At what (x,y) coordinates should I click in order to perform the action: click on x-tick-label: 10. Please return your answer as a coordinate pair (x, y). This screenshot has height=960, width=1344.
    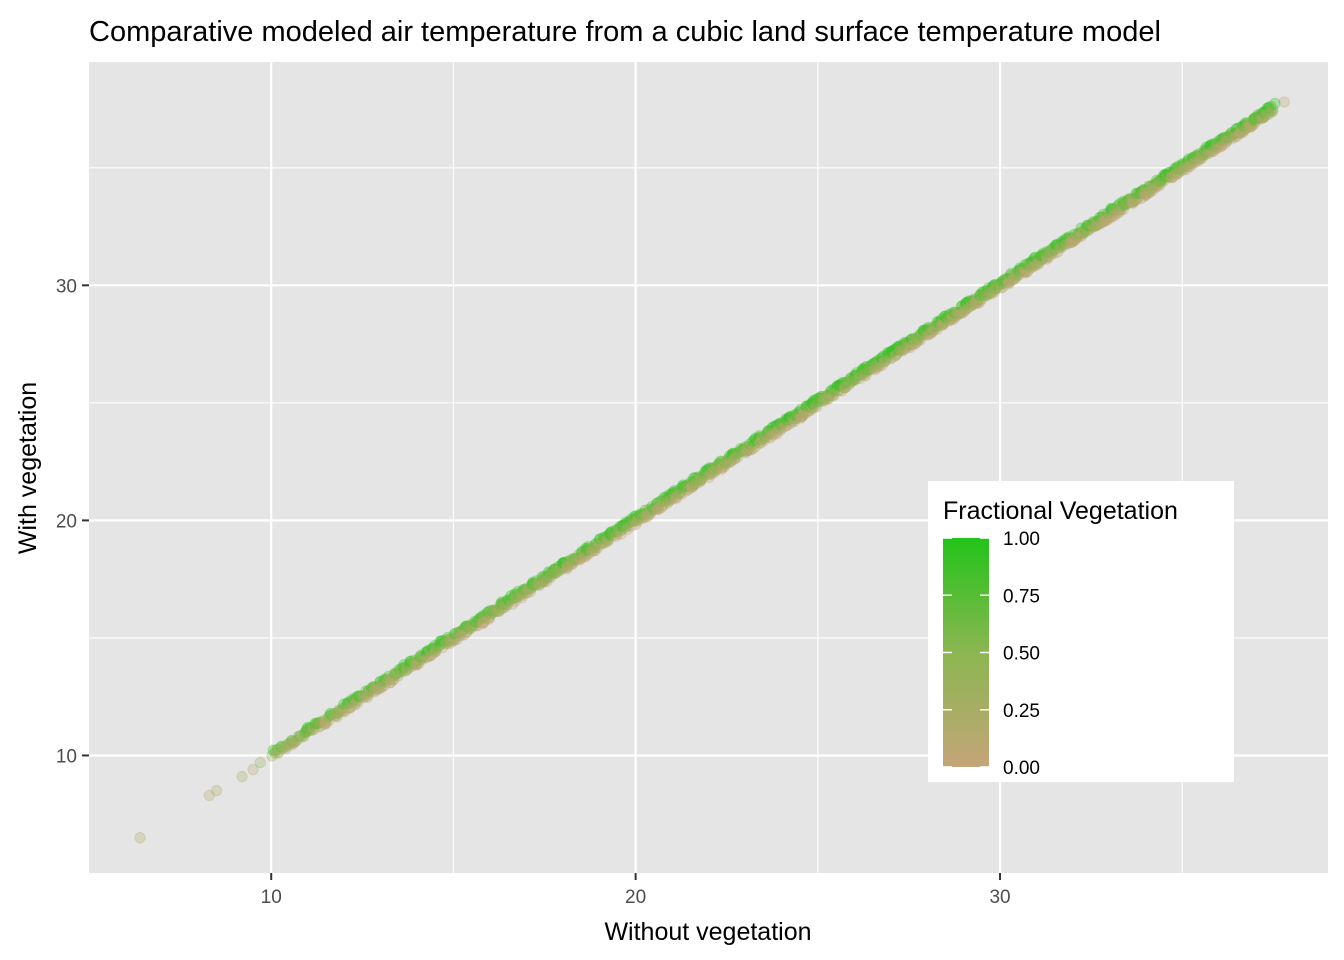
    Looking at the image, I should click on (271, 897).